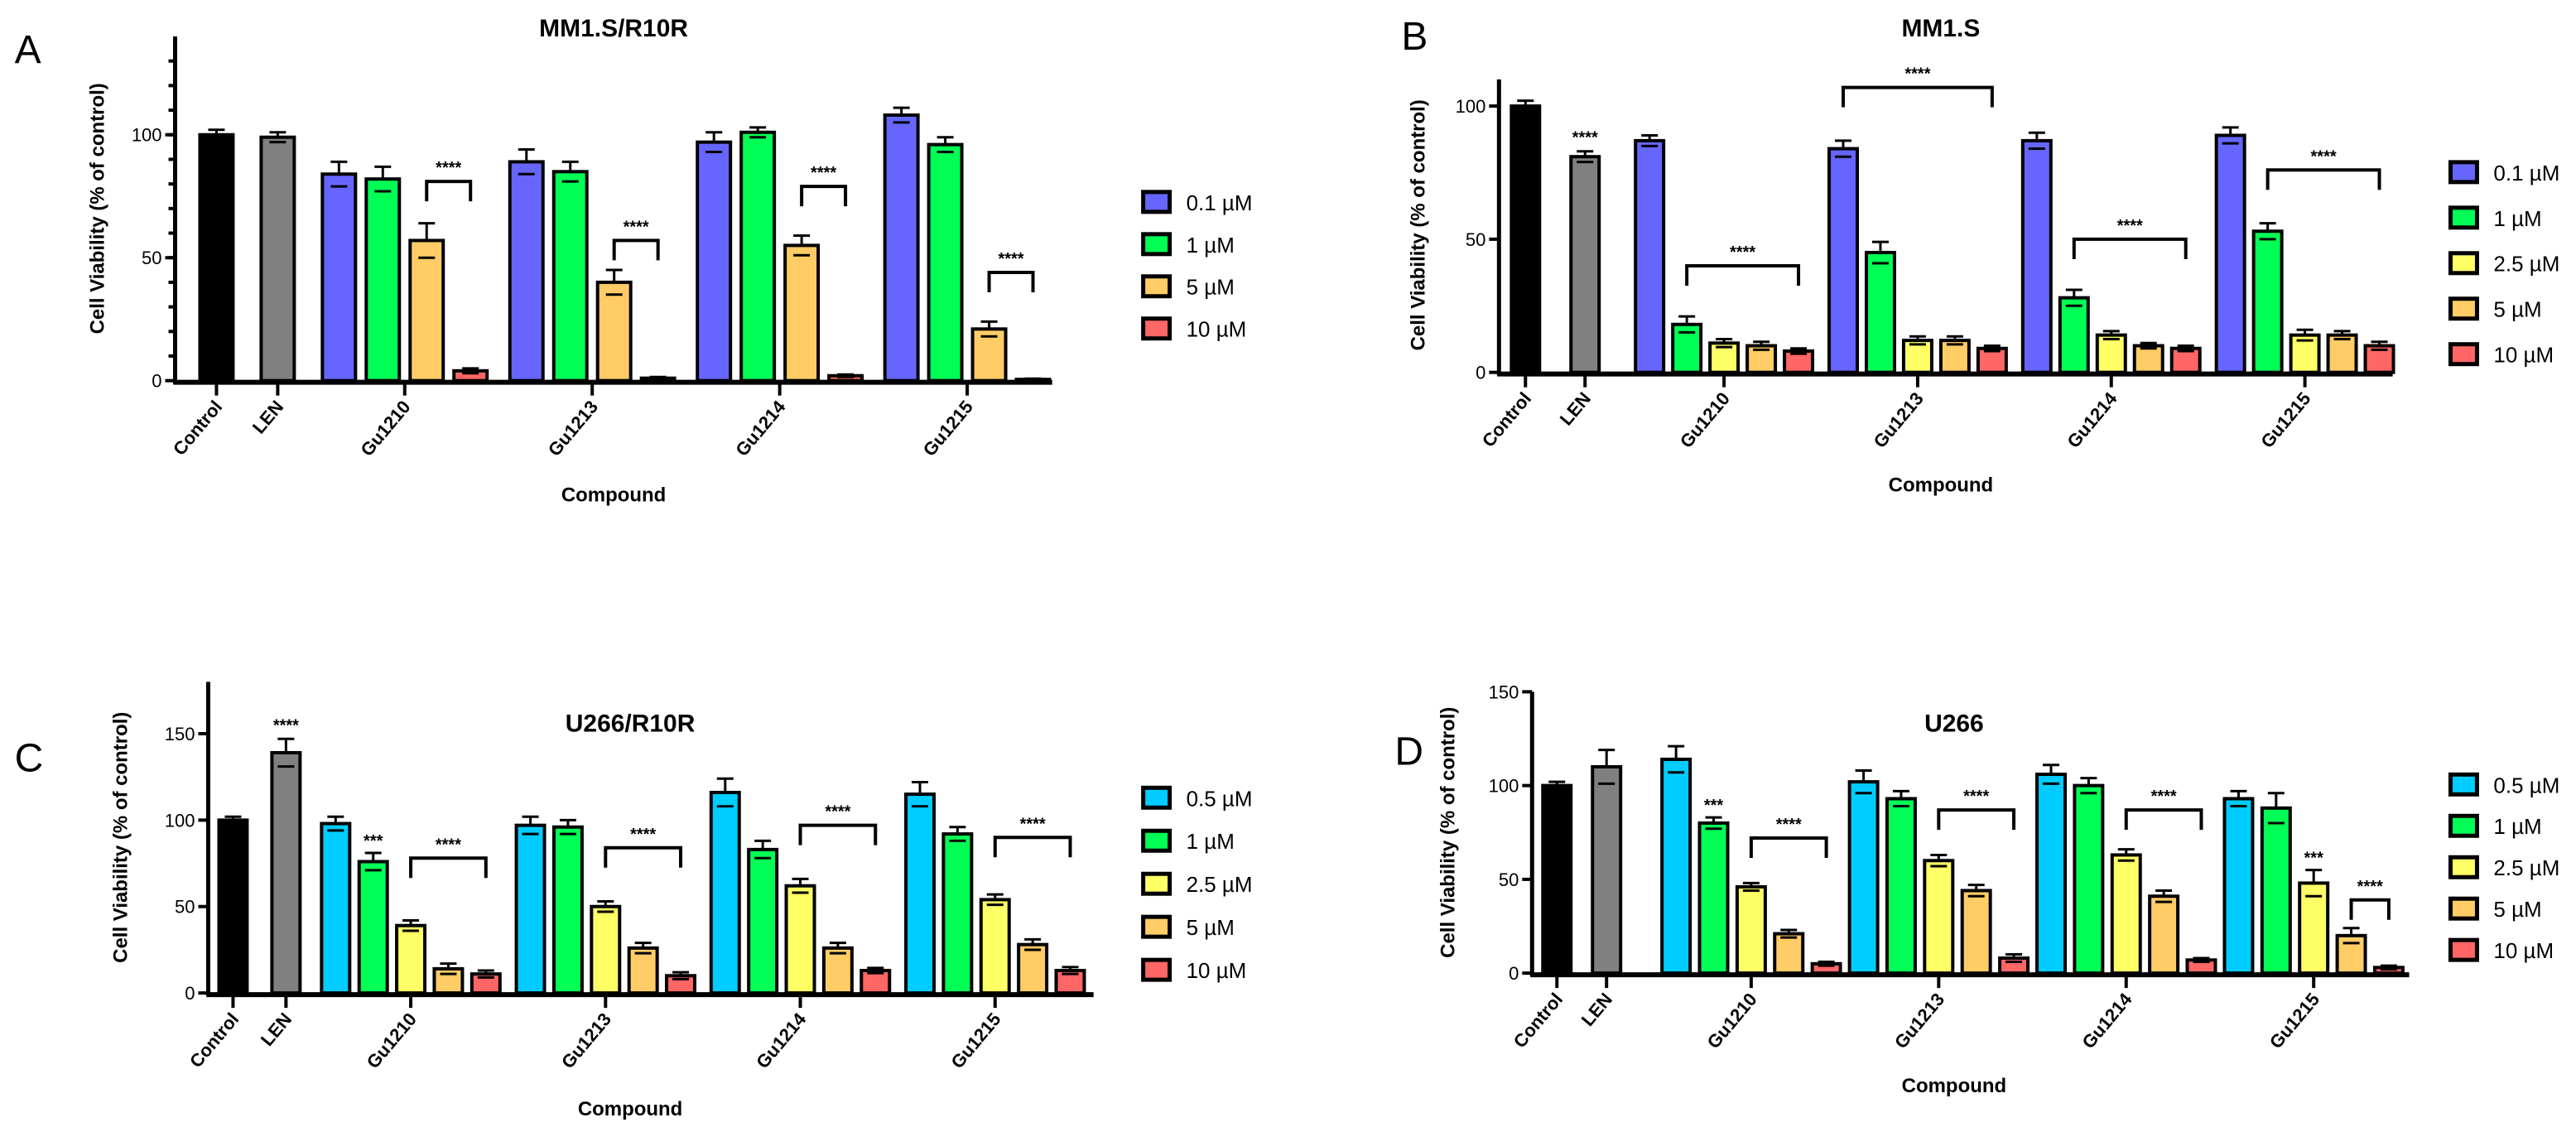 This screenshot has width=2576, height=1132. Describe the element at coordinates (2107, 1021) in the screenshot. I see `x-tick-label: Gu1214` at that location.